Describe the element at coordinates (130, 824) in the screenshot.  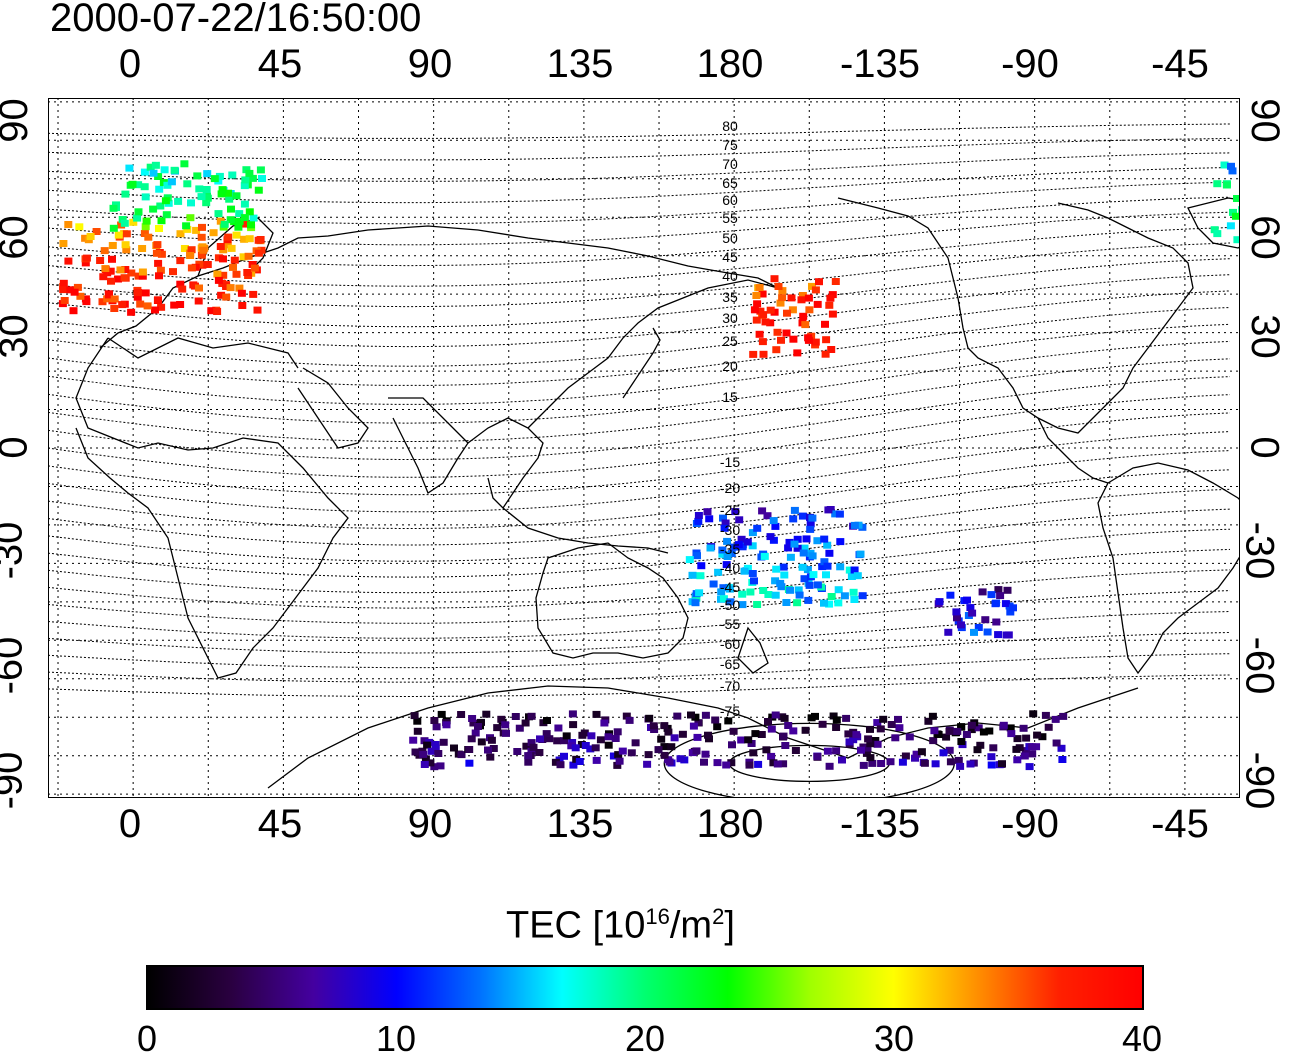
I see `bottom-lon-tick: 0` at that location.